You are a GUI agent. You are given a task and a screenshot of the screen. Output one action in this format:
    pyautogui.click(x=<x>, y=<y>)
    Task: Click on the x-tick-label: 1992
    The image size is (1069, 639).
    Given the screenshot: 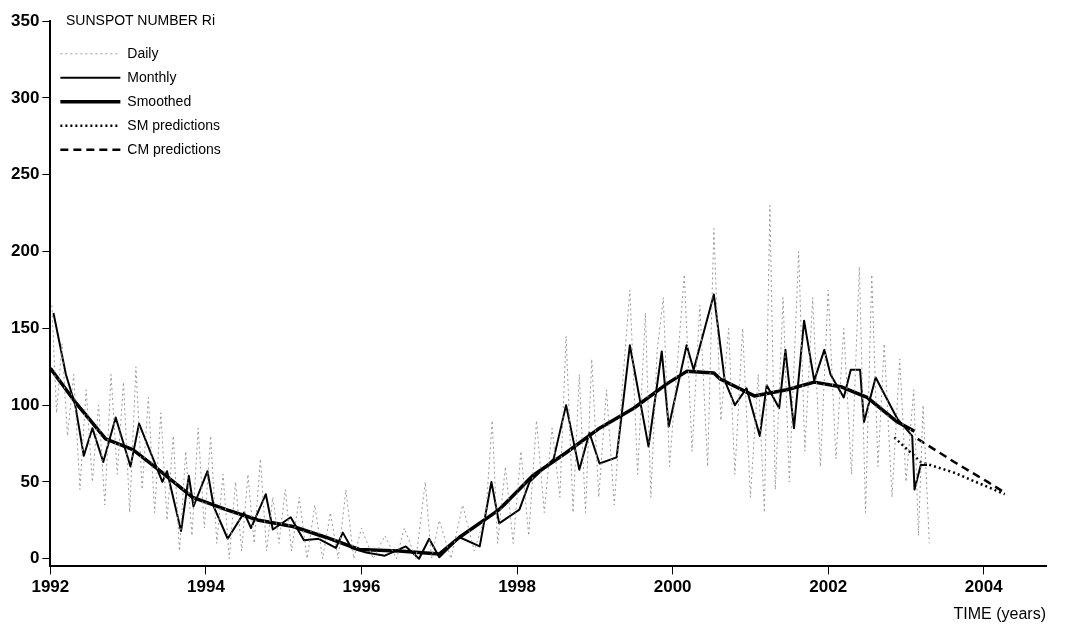 What is the action you would take?
    pyautogui.click(x=50, y=587)
    